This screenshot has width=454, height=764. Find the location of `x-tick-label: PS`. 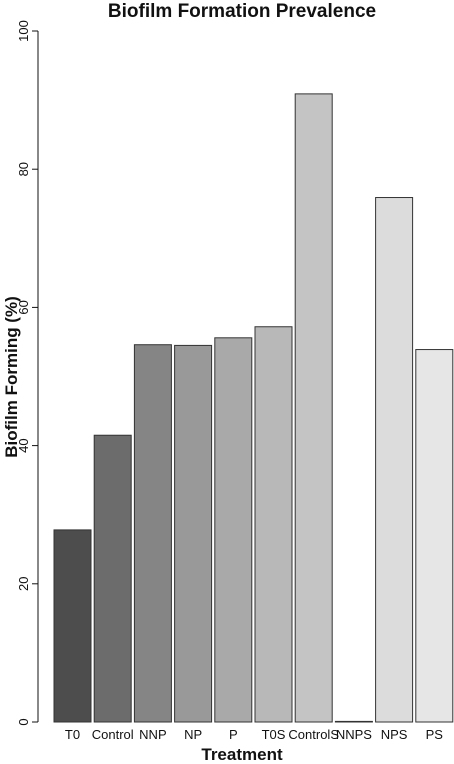

x-tick-label: PS is located at coordinates (435, 734).